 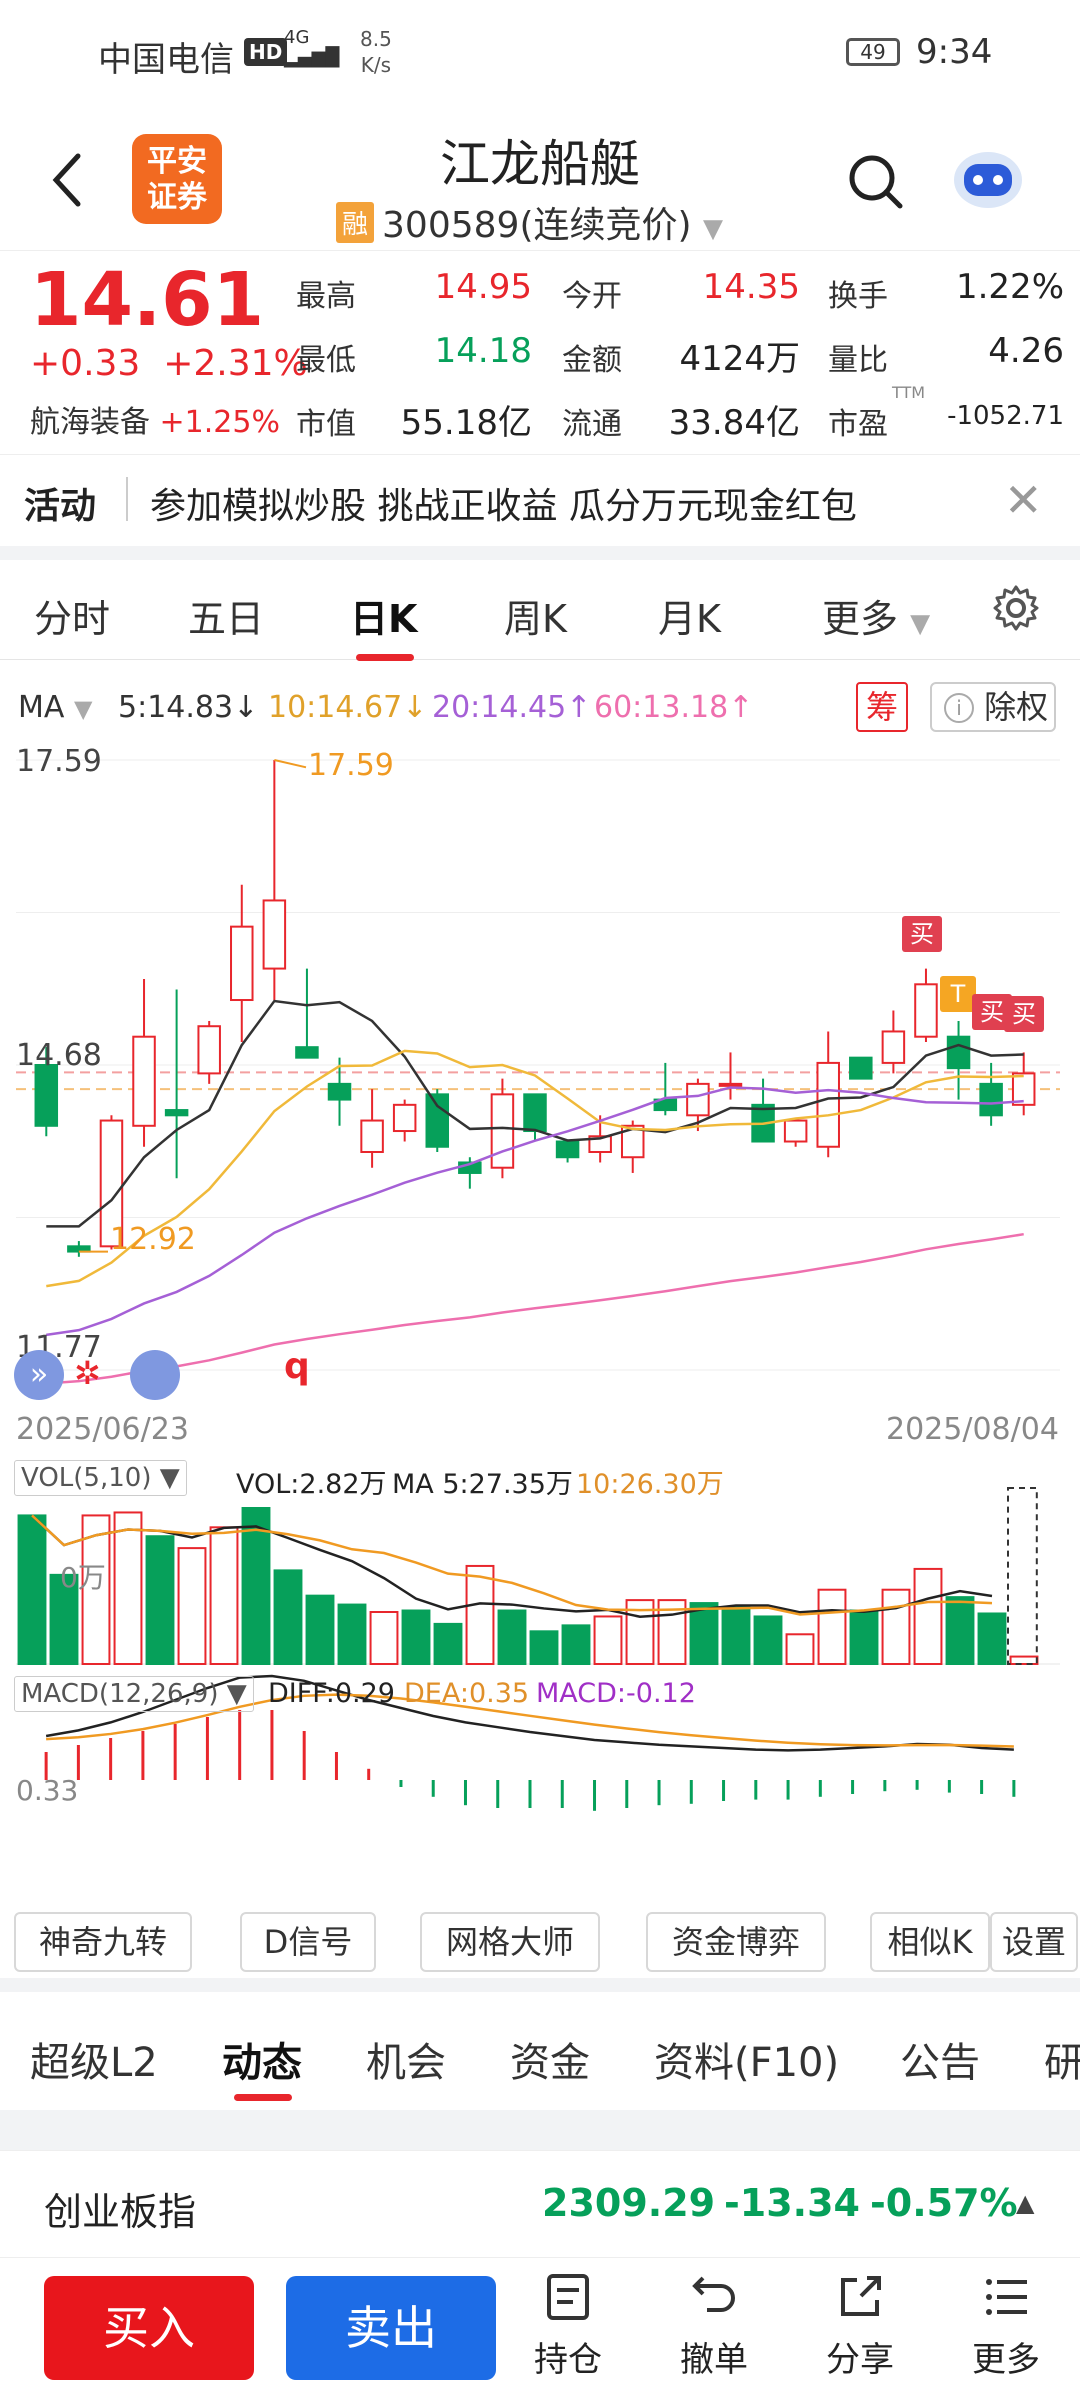 I want to click on settings-gear-icon, so click(x=1016, y=608).